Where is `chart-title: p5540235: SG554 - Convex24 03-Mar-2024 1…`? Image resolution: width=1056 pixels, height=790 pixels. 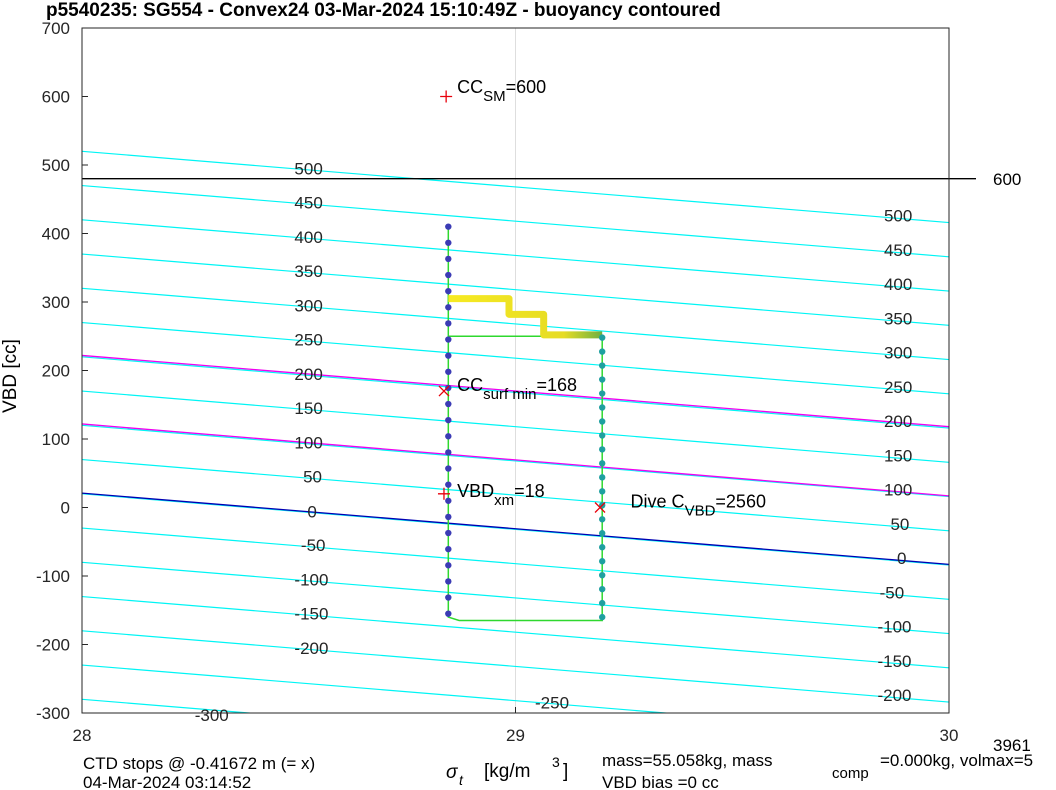
chart-title: p5540235: SG554 - Convex24 03-Mar-2024 1… is located at coordinates (383, 10).